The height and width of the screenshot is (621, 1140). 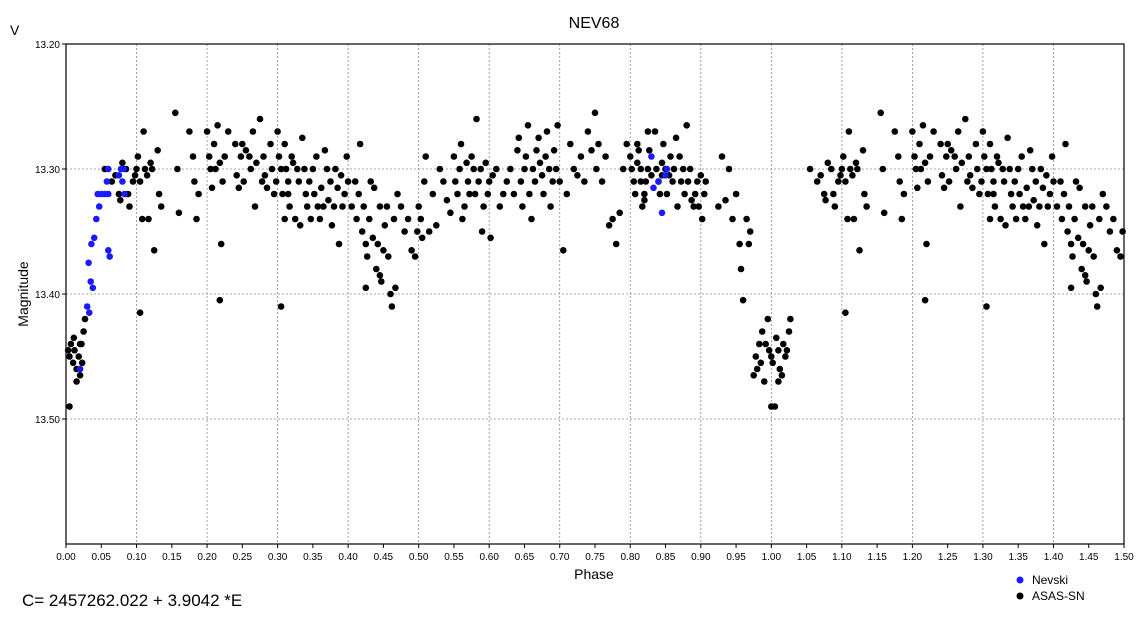 What do you see at coordinates (47, 45) in the screenshot?
I see `y-tick-label: 13.20` at bounding box center [47, 45].